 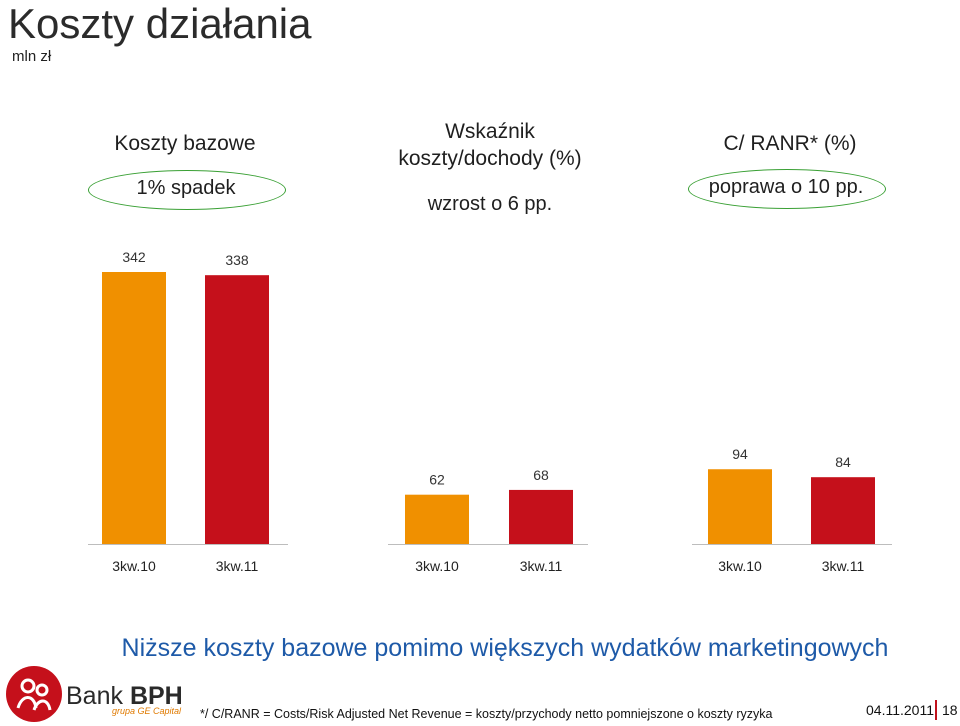 What do you see at coordinates (34, 694) in the screenshot?
I see `bank-logo-icon` at bounding box center [34, 694].